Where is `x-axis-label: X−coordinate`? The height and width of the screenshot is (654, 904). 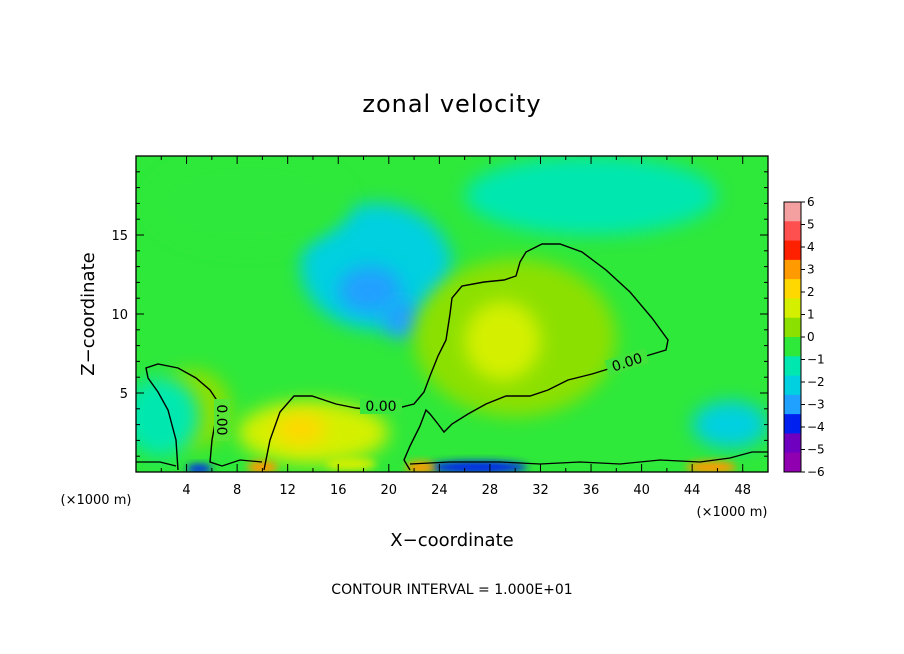
x-axis-label: X−coordinate is located at coordinates (451, 540).